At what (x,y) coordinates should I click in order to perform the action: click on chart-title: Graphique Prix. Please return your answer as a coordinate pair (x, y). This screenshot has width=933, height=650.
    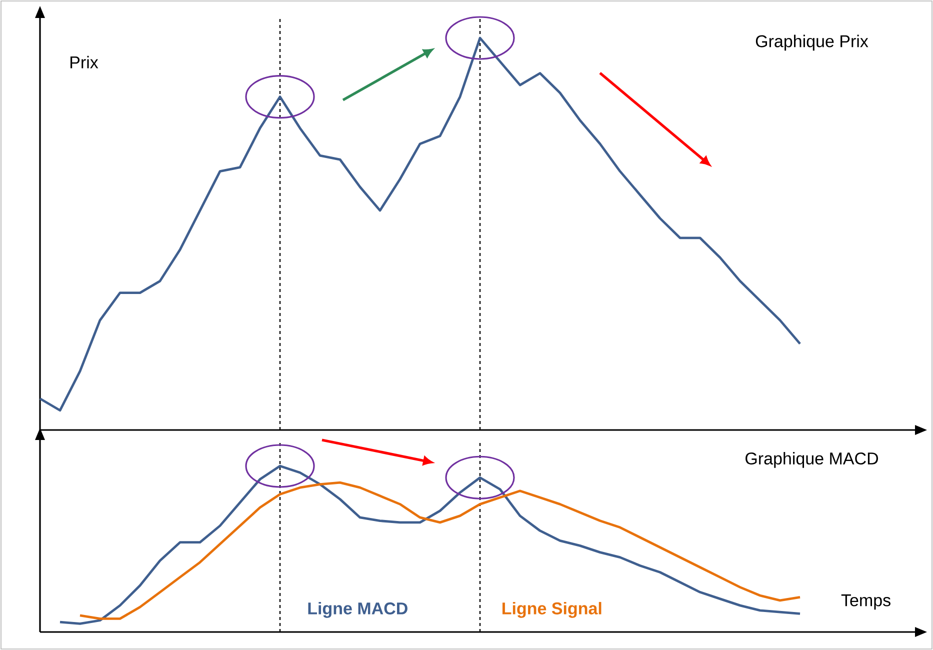
    Looking at the image, I should click on (812, 42).